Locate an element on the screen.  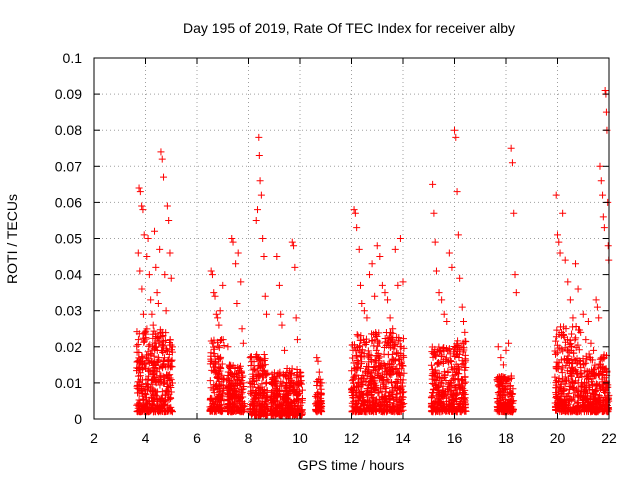
y-axis-label: ROTI / TECUs is located at coordinates (12, 239).